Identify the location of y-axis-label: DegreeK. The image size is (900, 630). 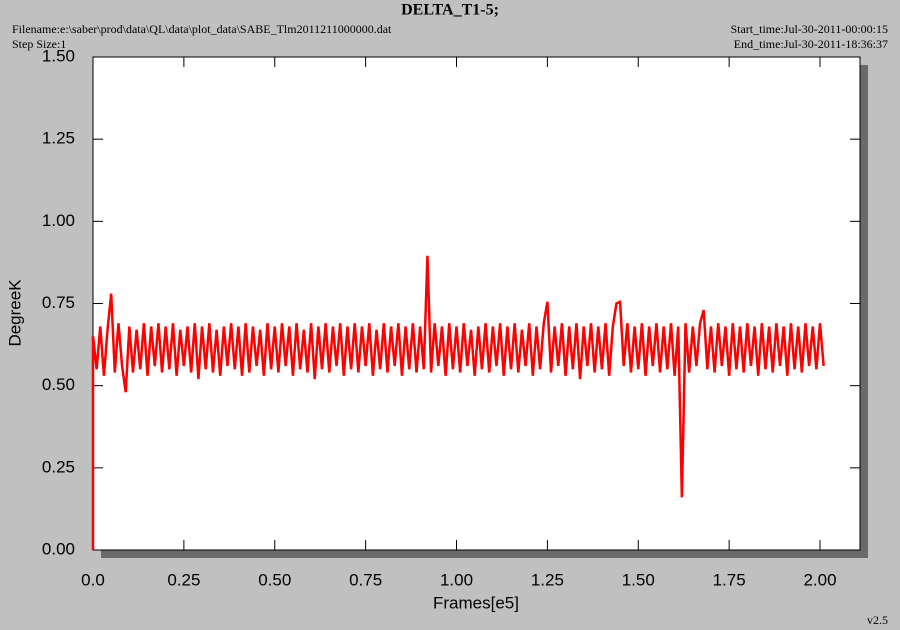
(14, 313).